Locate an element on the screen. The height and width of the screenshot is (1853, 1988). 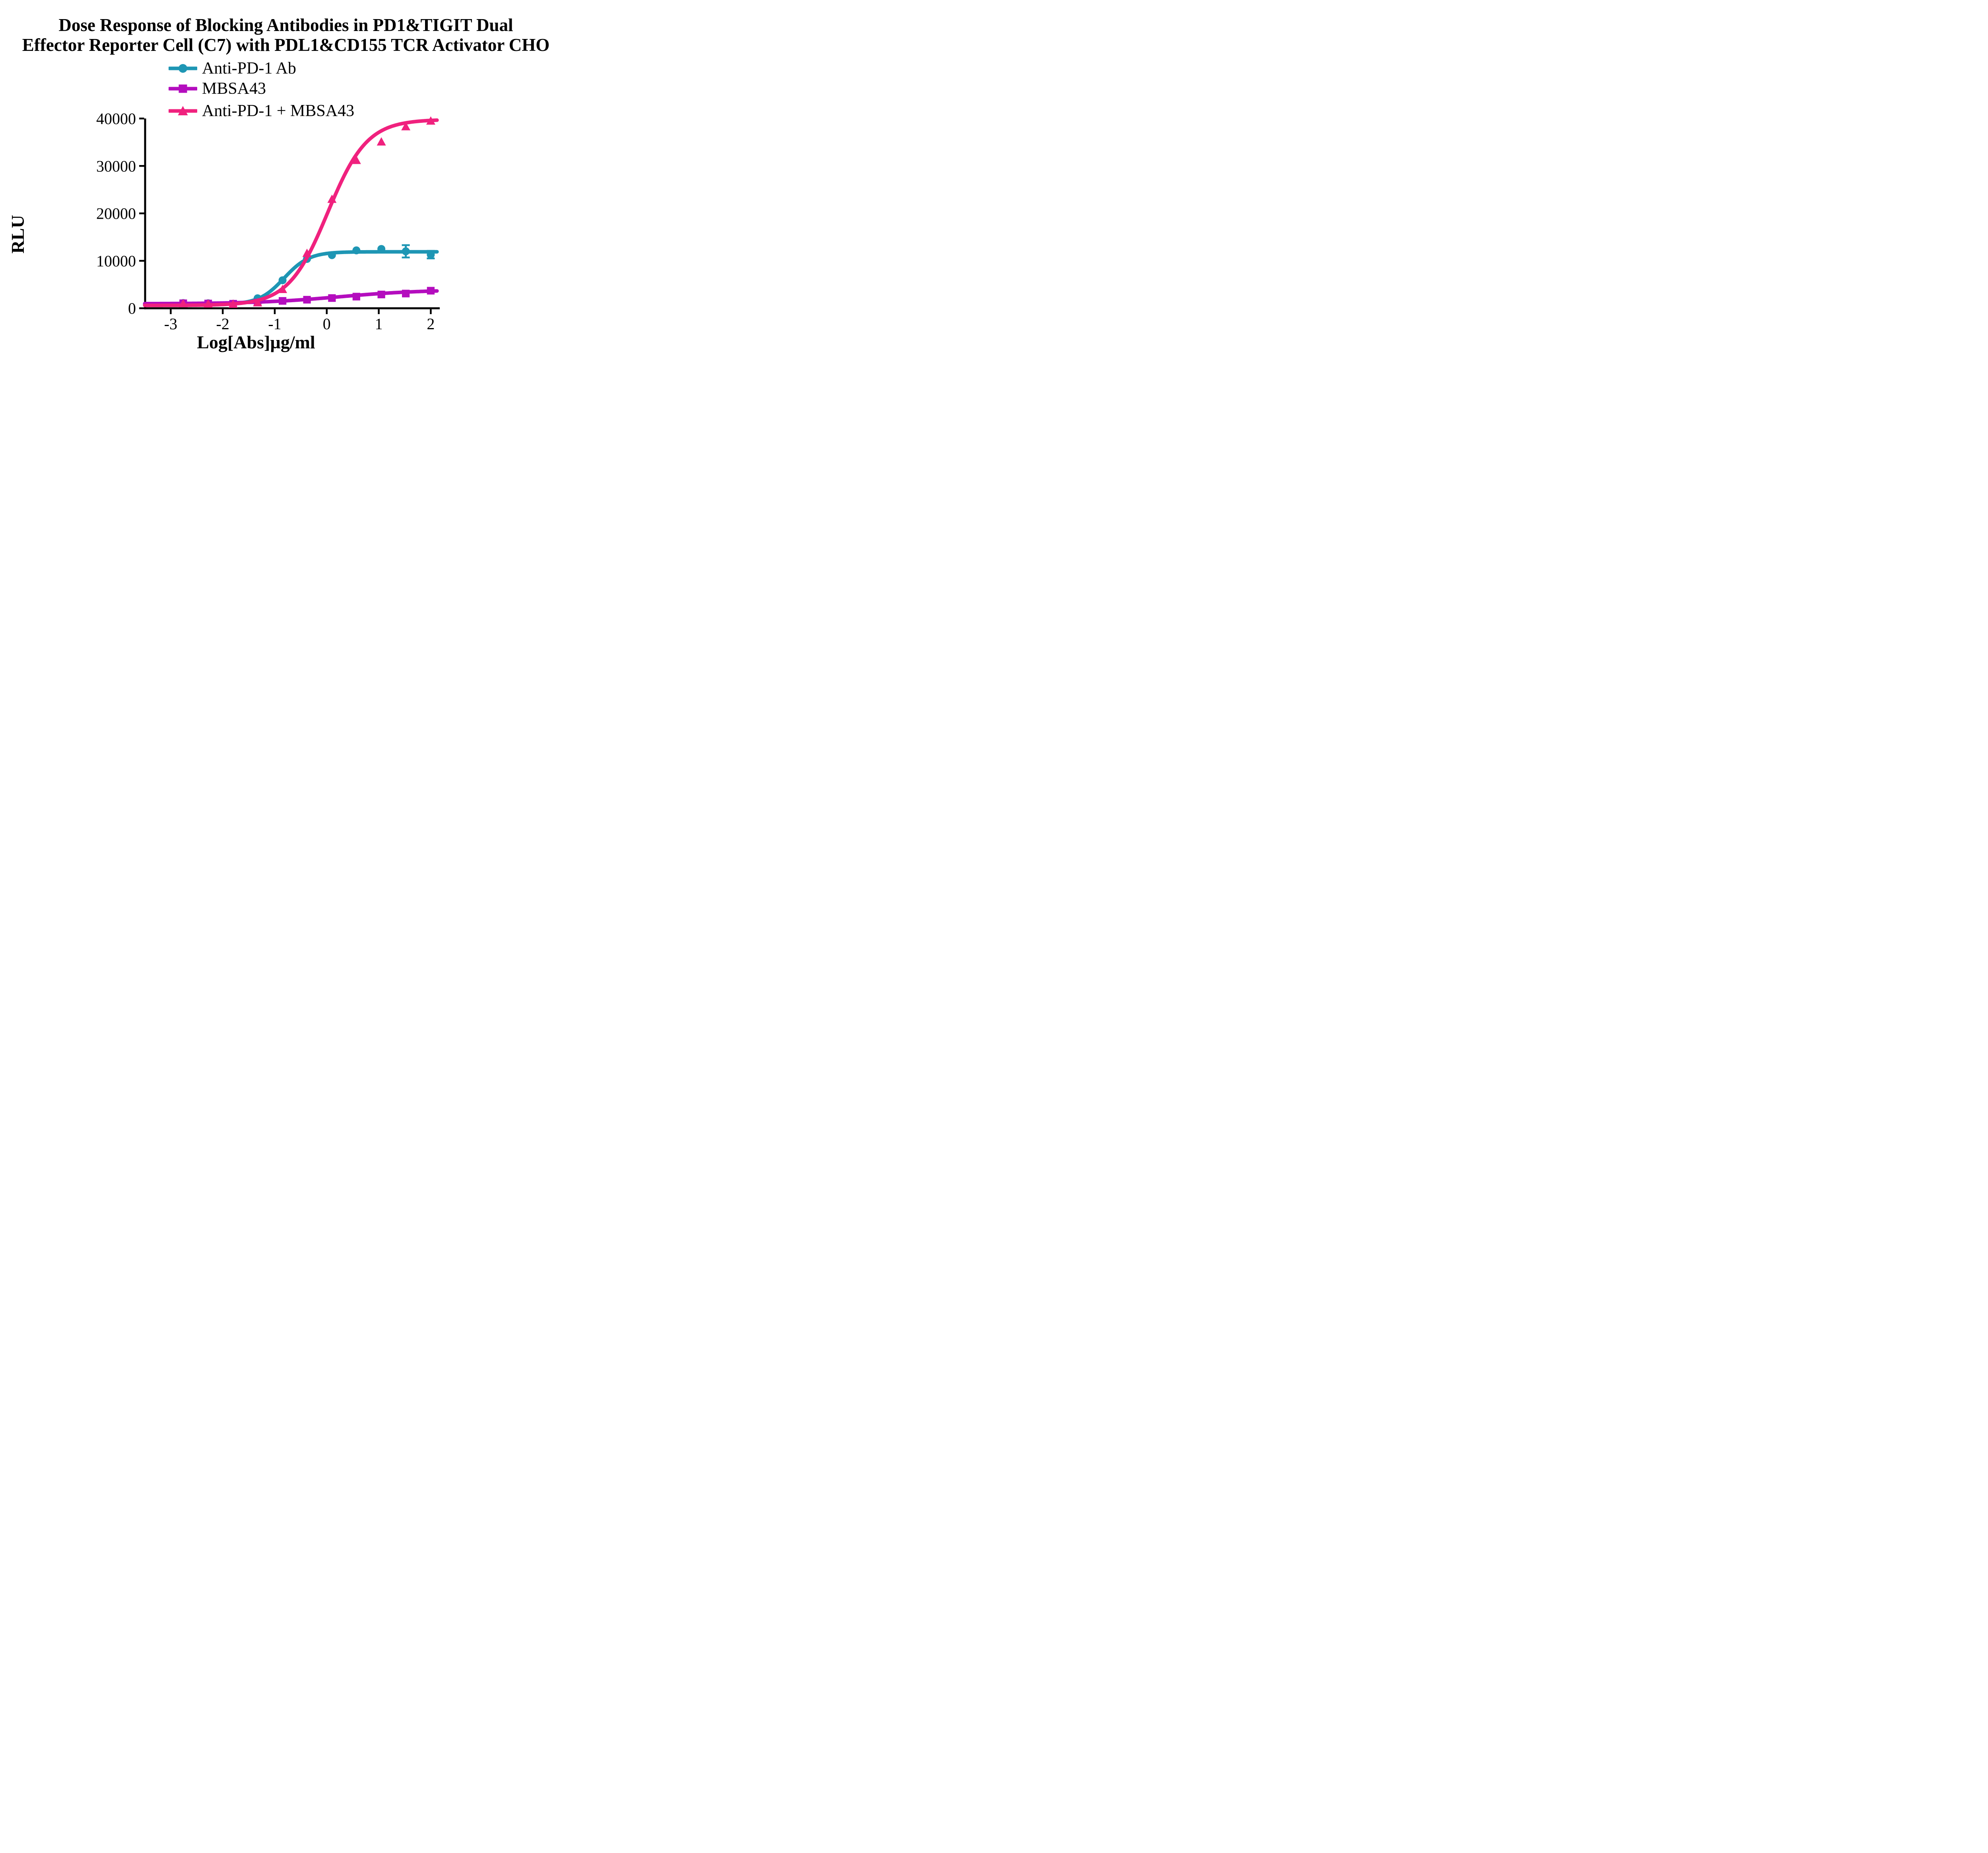
legend-label-anti-pd-1-mbsa43: Anti-PD-1 + MBSA43 is located at coordinates (278, 111).